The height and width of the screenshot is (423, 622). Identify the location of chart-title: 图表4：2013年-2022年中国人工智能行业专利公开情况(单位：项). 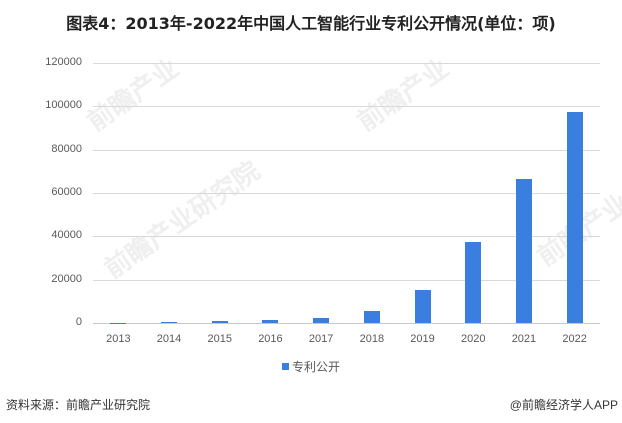
(311, 23).